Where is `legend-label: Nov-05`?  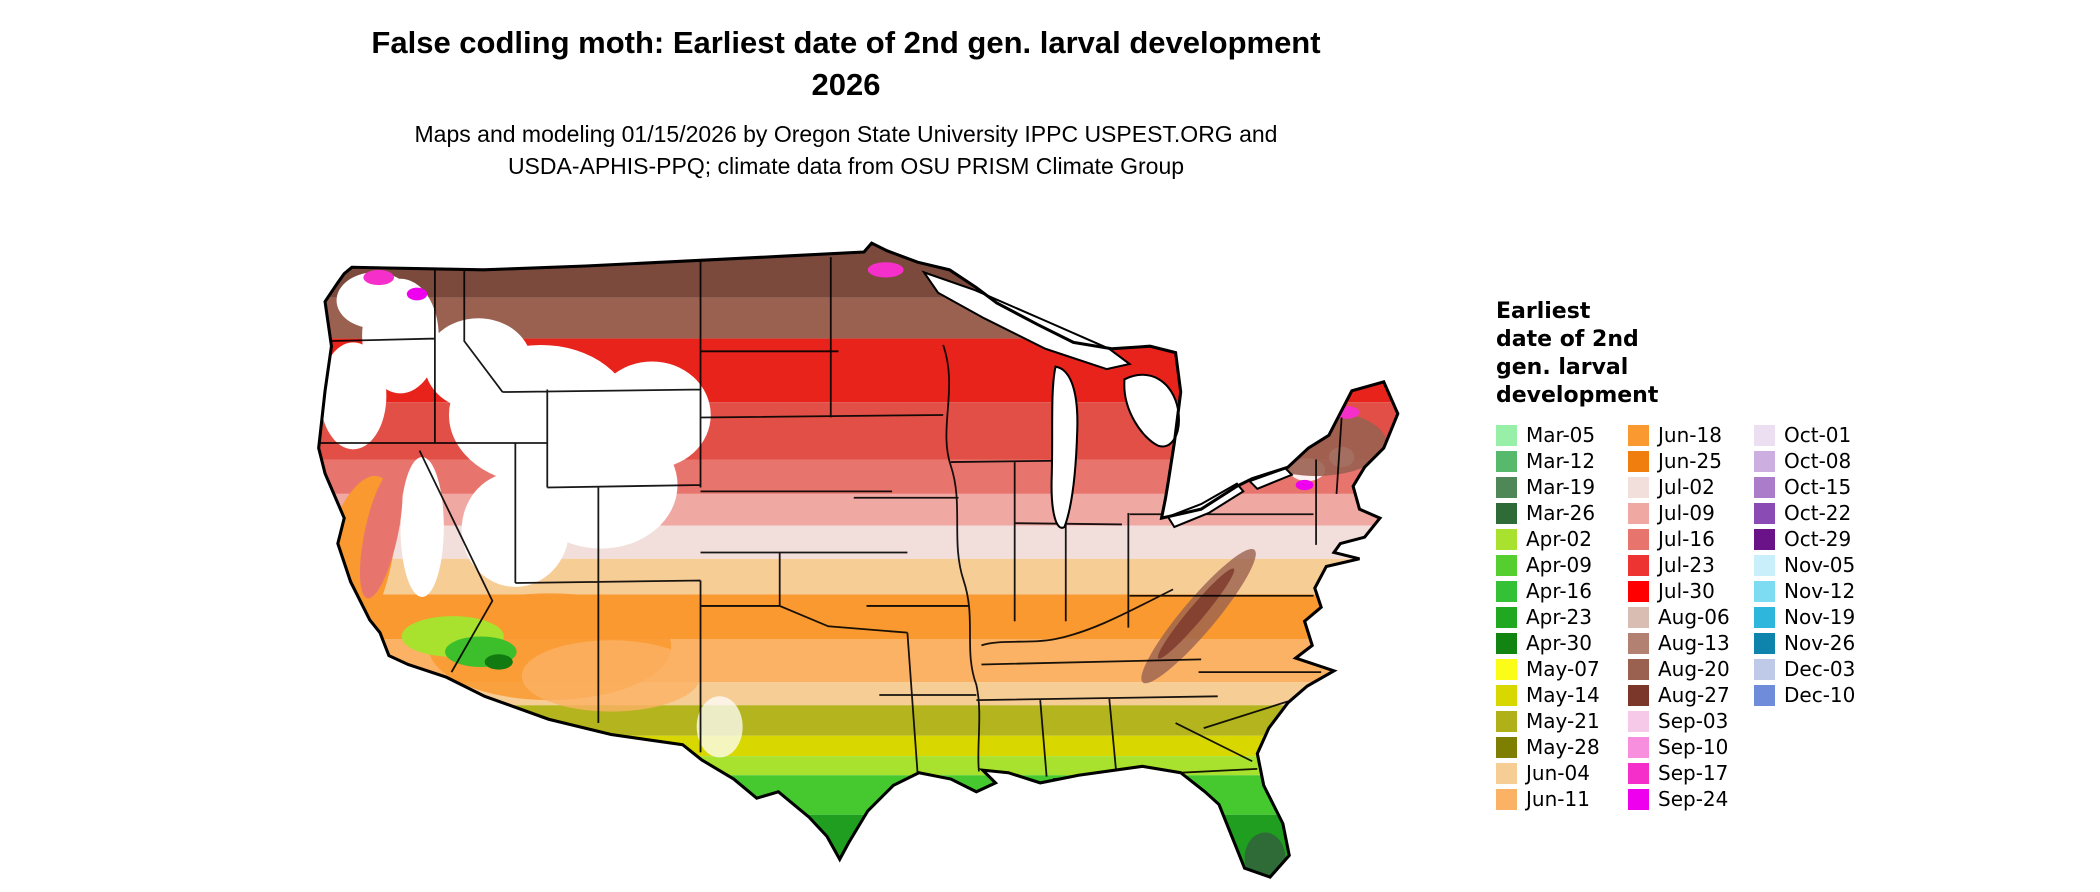
legend-label: Nov-05 is located at coordinates (1820, 565).